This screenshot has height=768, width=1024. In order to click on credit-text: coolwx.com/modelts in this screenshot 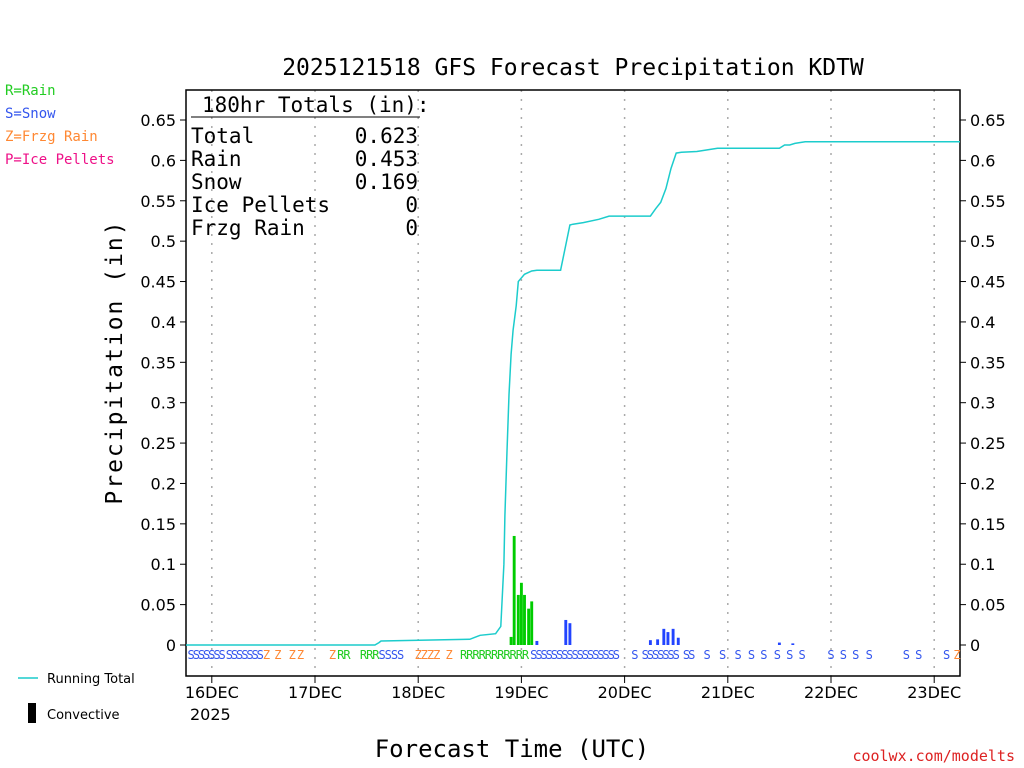, I will do `click(933, 756)`.